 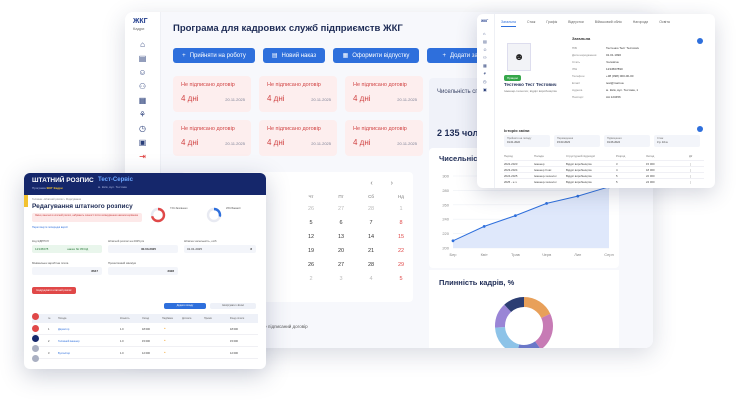 I want to click on chart-title: Чисельність, %, so click(x=468, y=158).